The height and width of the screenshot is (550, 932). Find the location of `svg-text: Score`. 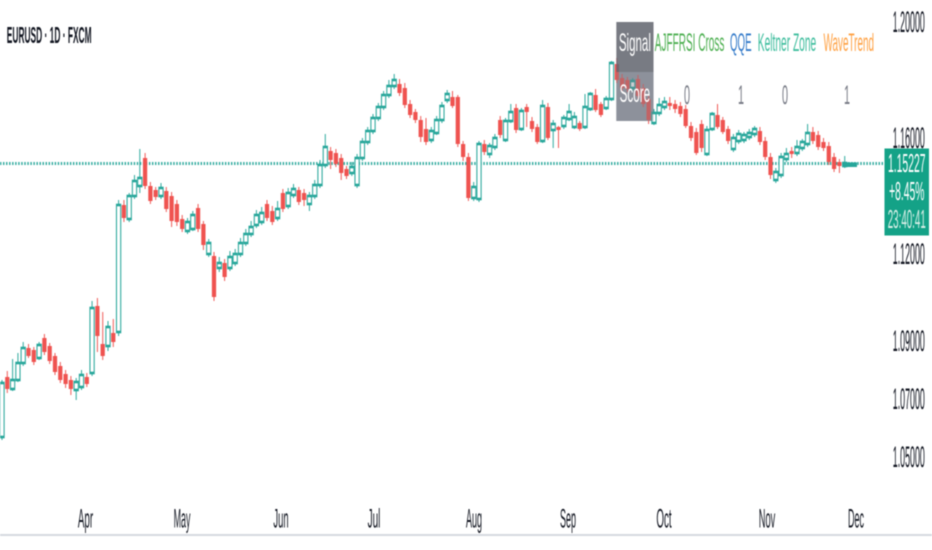

svg-text: Score is located at coordinates (635, 95).